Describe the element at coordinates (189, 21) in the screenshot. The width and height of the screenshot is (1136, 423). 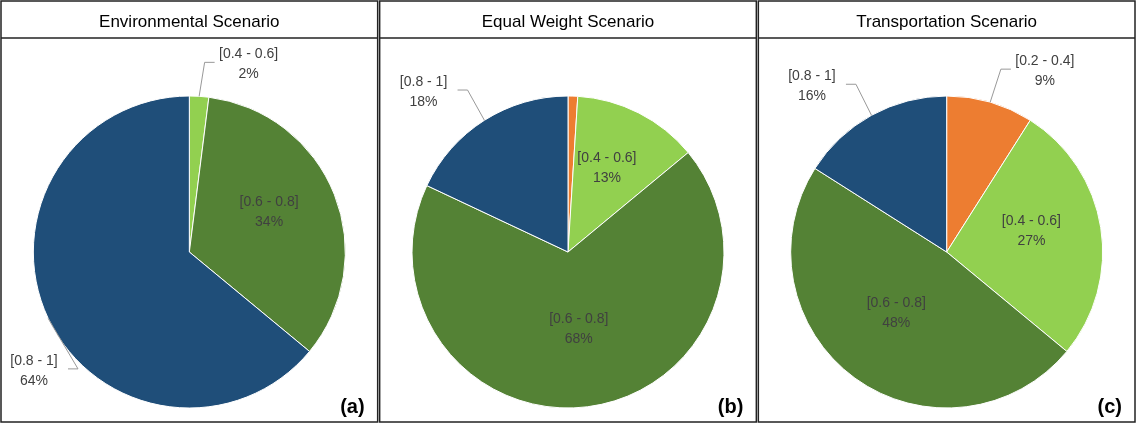
I see `chart-title: Environmental Scenario` at that location.